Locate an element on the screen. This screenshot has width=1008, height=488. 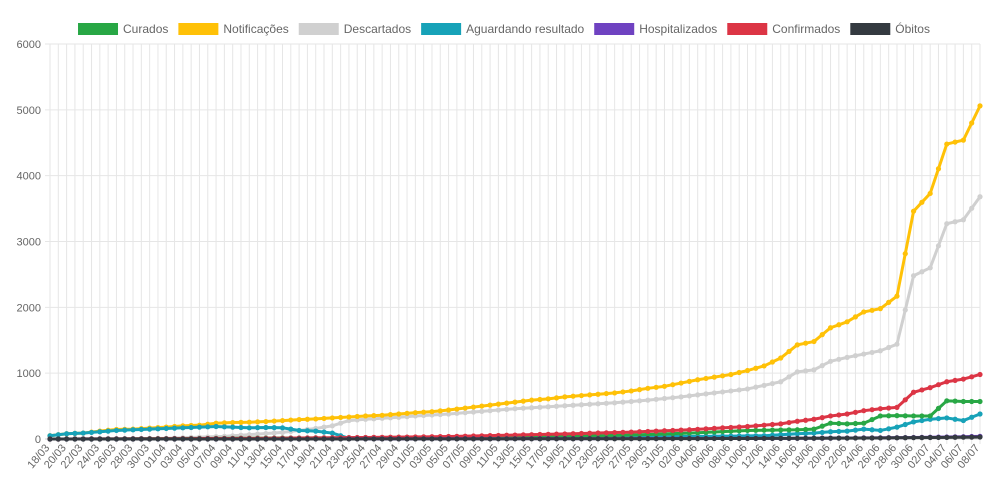
legend-swatch-hospitalizados is located at coordinates (614, 29).